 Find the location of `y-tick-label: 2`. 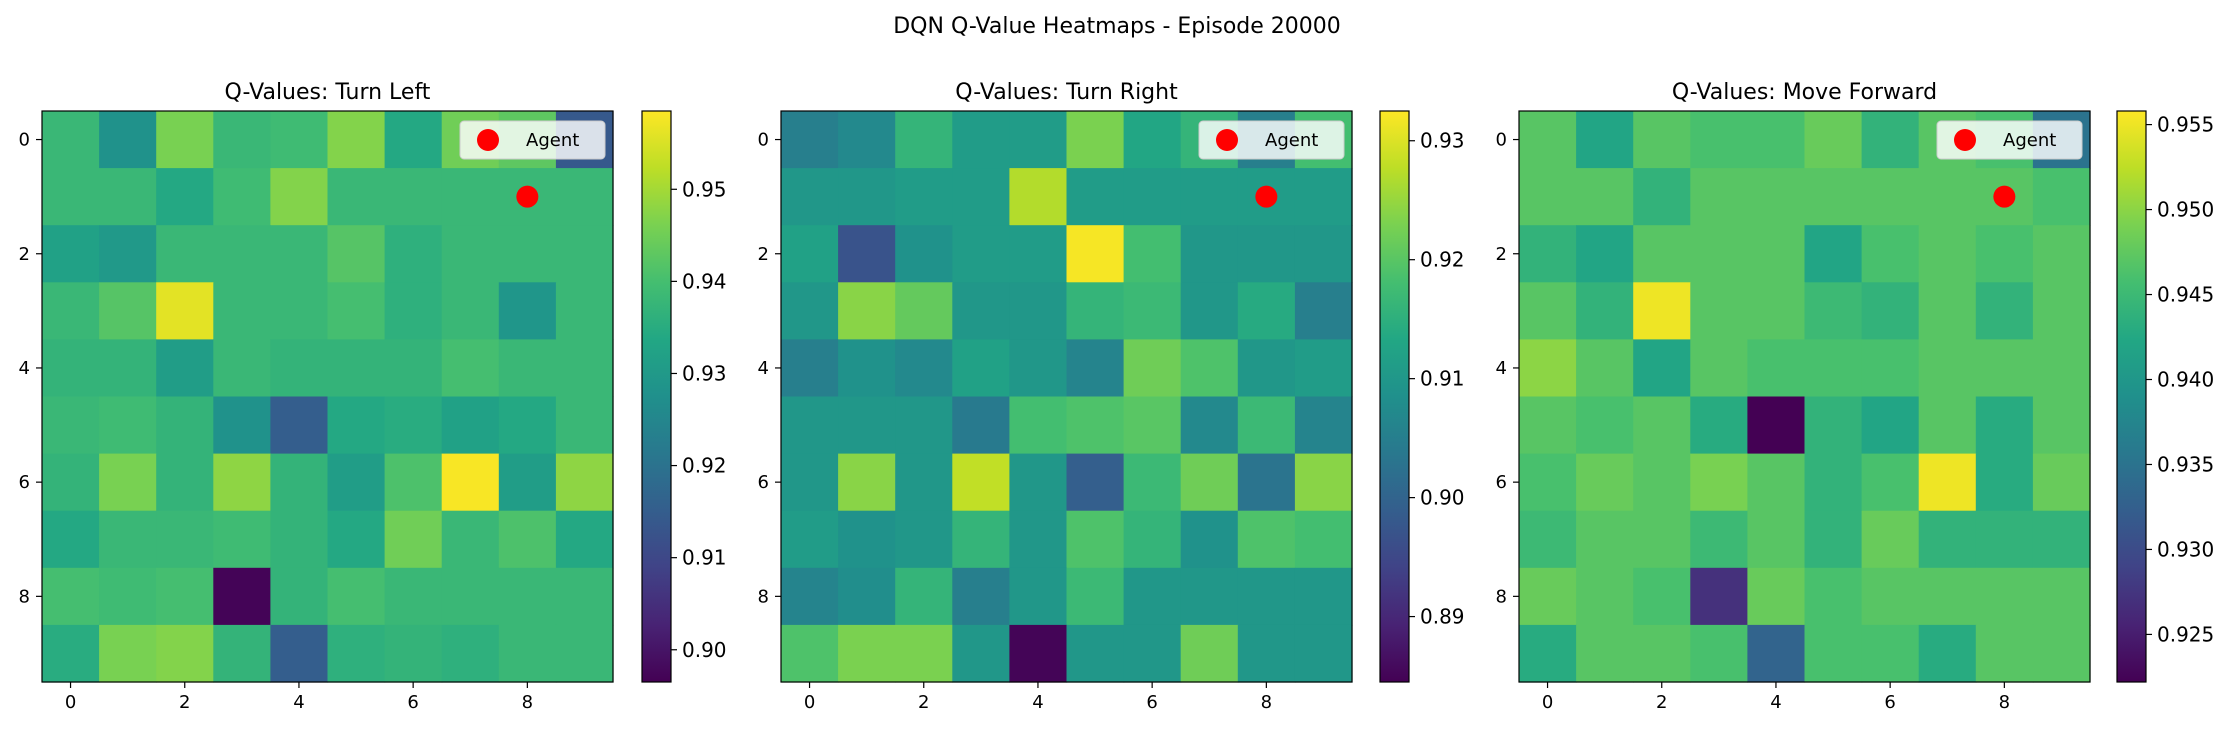

y-tick-label: 2 is located at coordinates (24, 254).